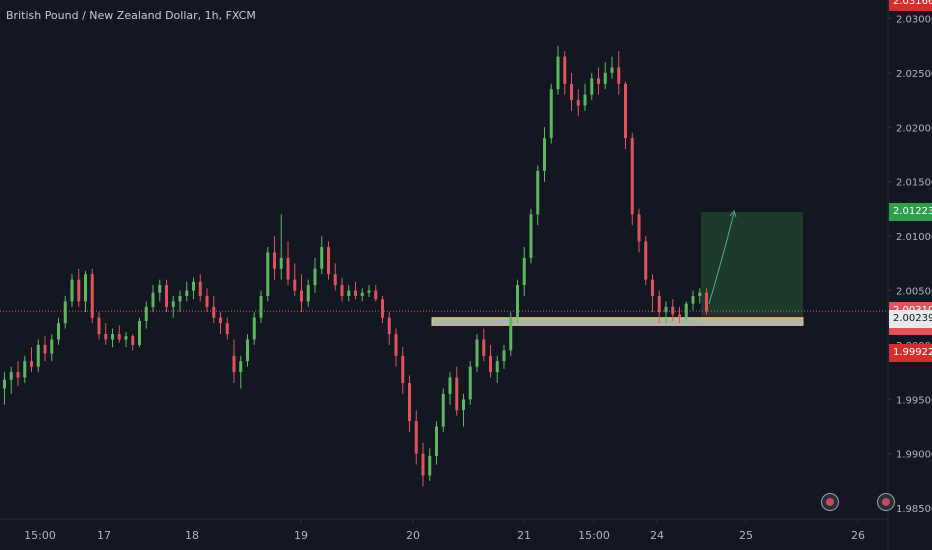  I want to click on flag-icon-left, so click(830, 502).